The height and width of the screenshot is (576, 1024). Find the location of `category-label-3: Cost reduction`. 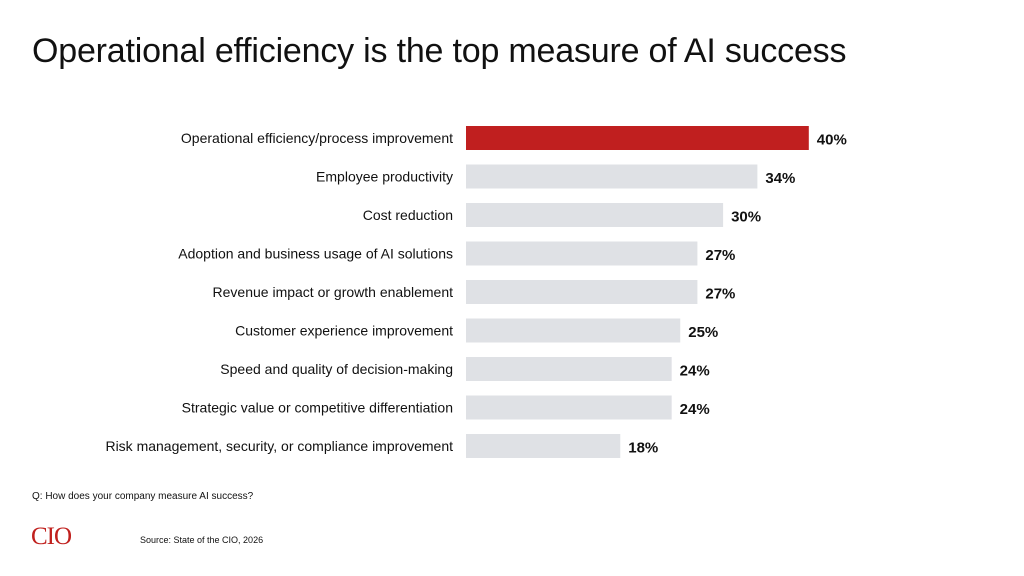

category-label-3: Cost reduction is located at coordinates (408, 215).